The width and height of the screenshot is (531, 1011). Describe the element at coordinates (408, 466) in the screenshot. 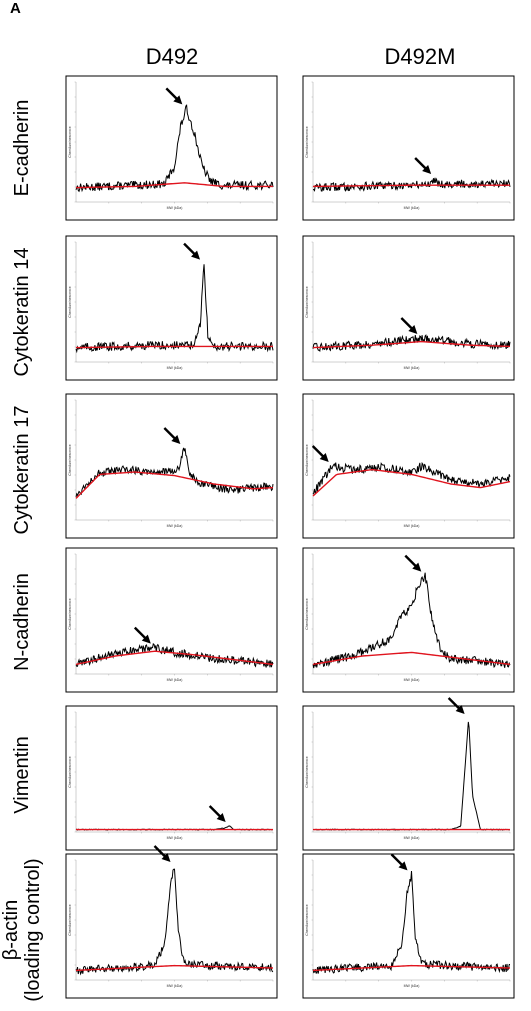

I see `blot-panel-5: MW (kDa) Chemiluminescence` at that location.